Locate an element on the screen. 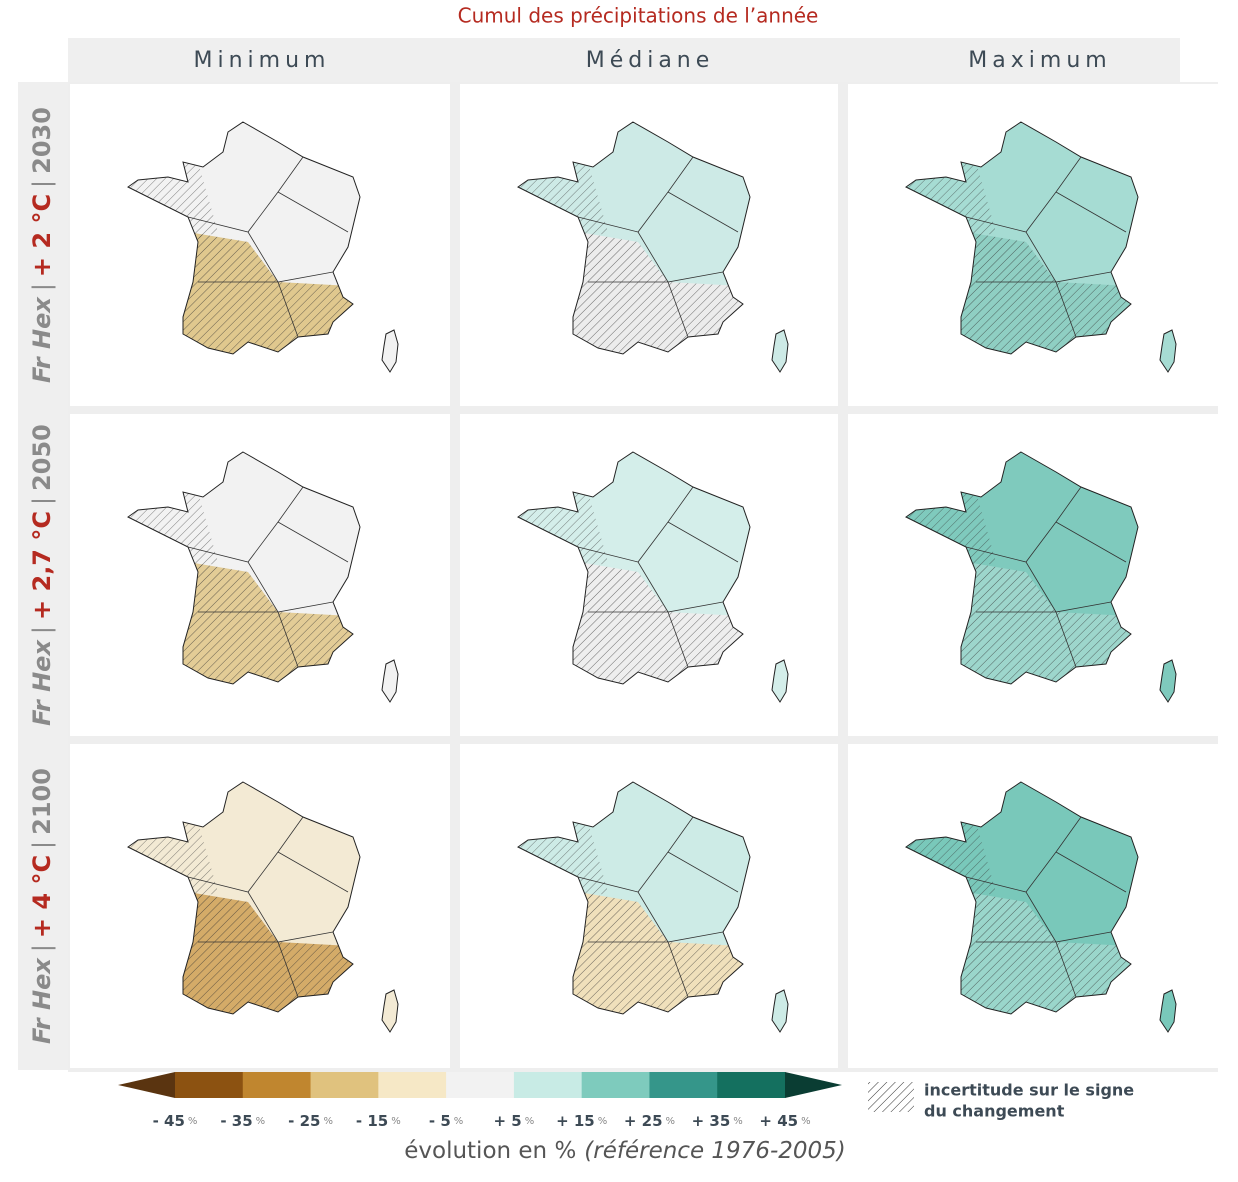 Image resolution: width=1238 pixels, height=1182 pixels. colorbar-tick-label: + 25% is located at coordinates (649, 1121).